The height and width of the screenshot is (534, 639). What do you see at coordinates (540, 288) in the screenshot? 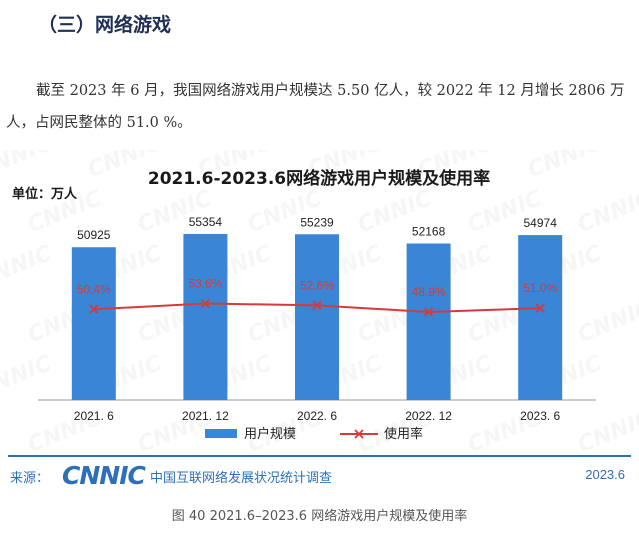
I see `line-value-label: 51.0%` at bounding box center [540, 288].